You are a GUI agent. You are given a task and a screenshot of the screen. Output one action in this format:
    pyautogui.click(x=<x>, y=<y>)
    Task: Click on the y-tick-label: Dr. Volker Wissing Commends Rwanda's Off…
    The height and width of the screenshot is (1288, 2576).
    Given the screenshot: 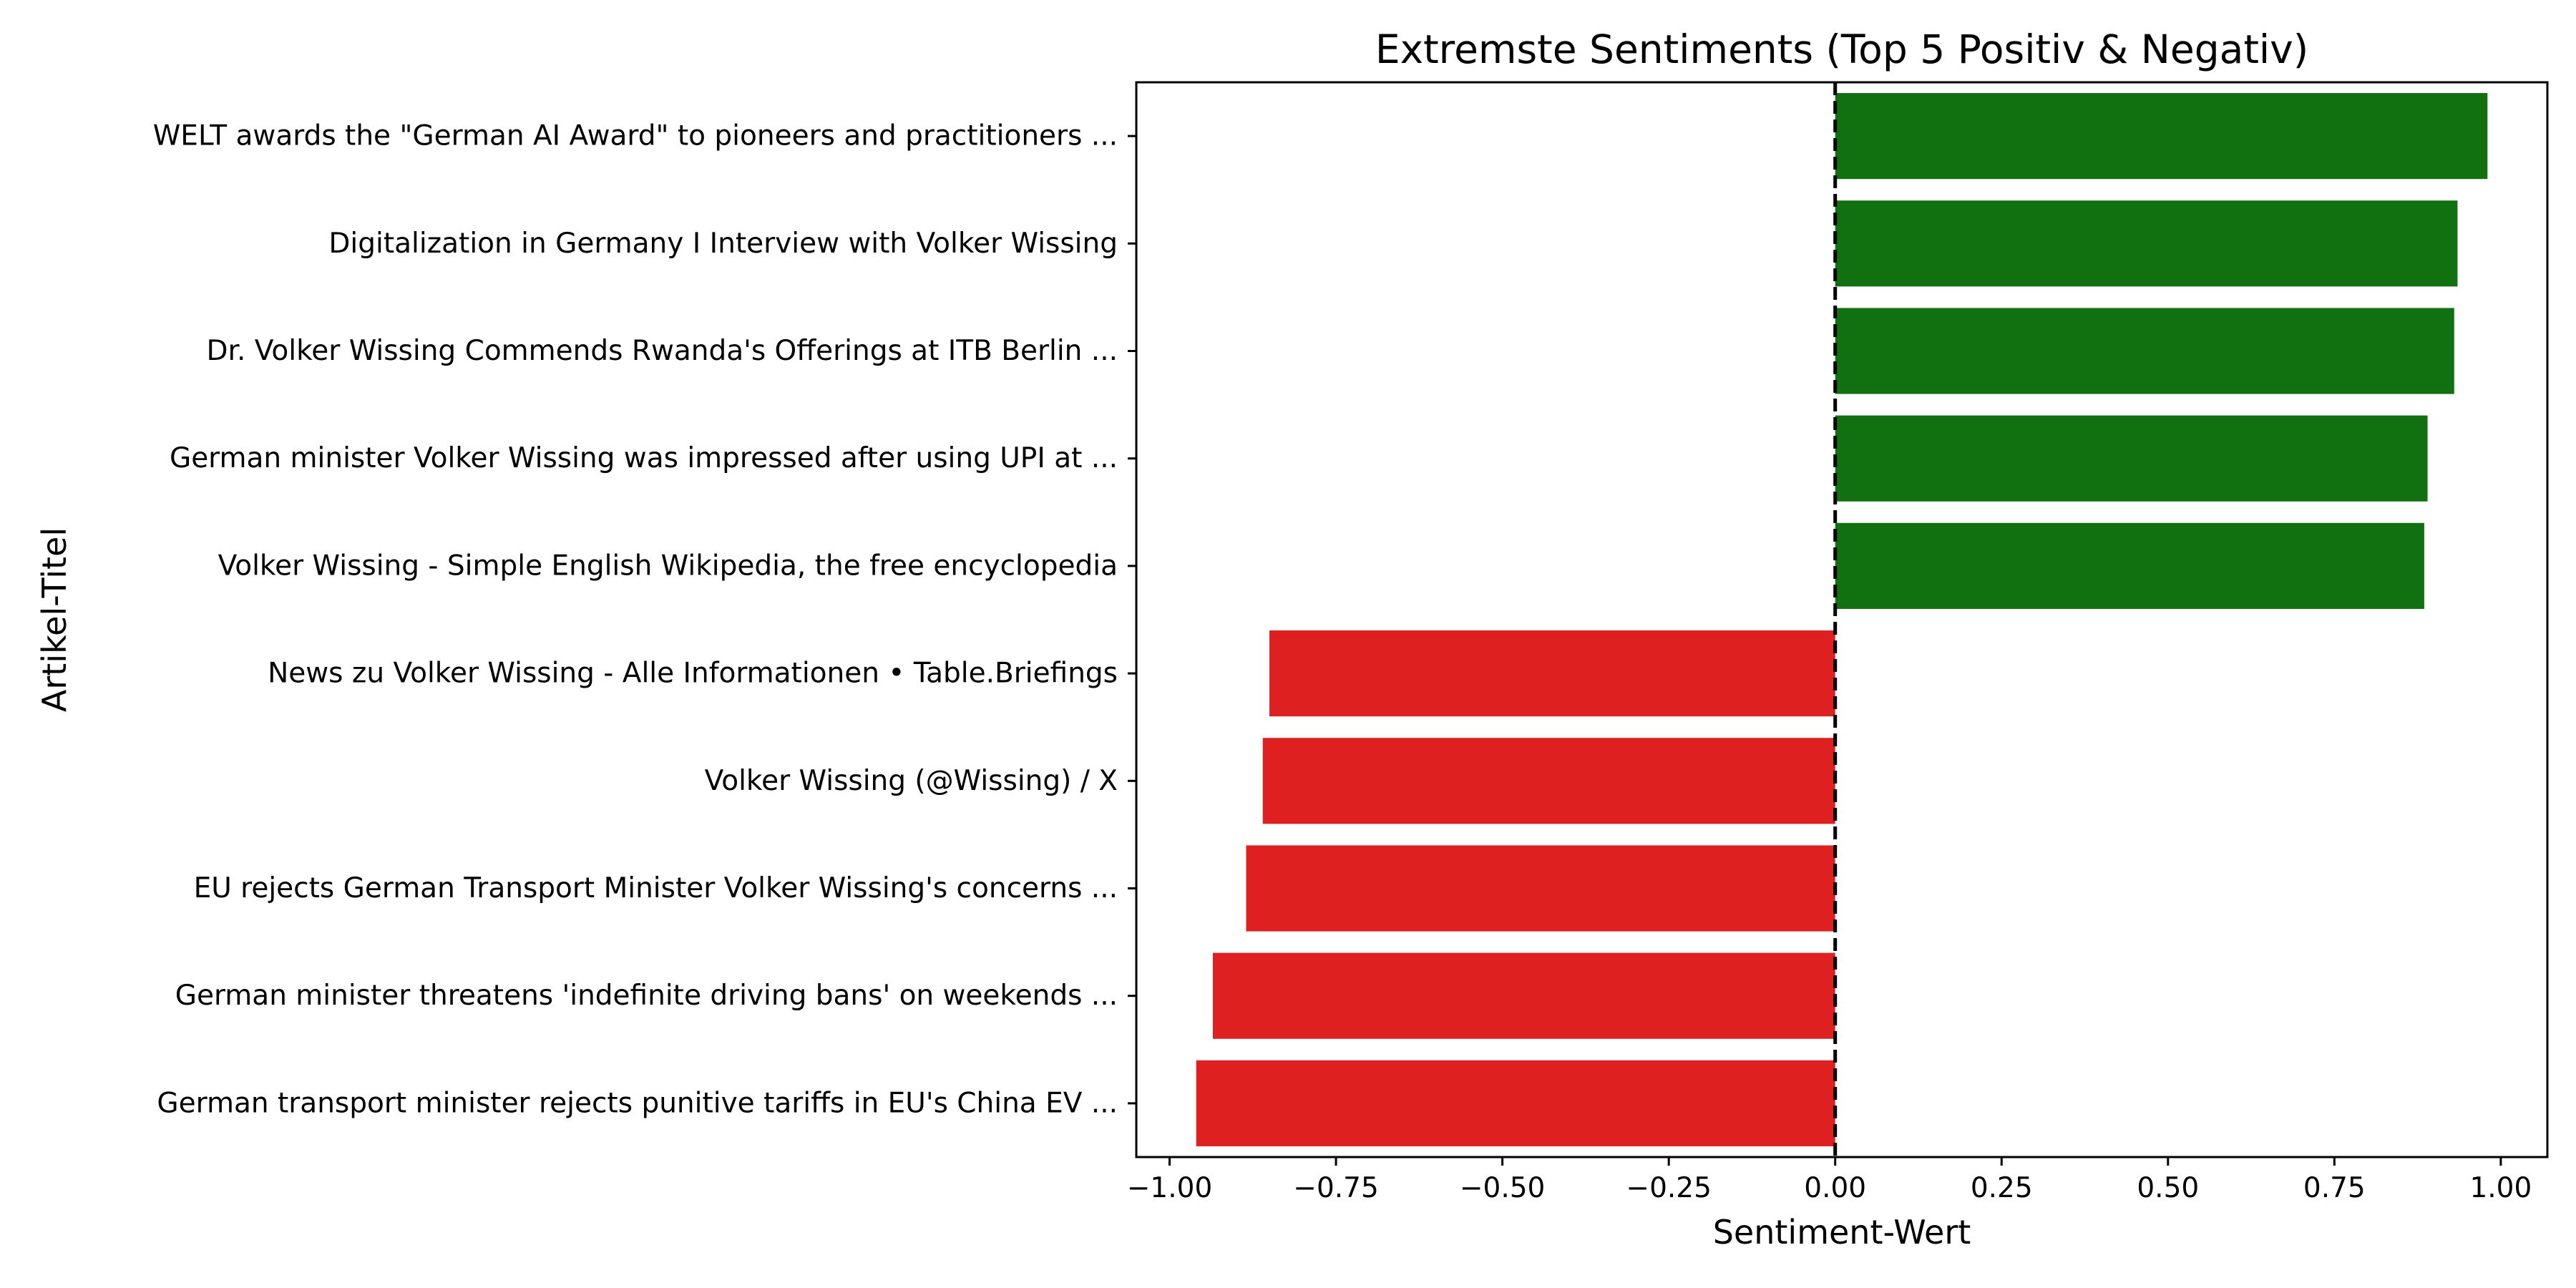 What is the action you would take?
    pyautogui.click(x=662, y=351)
    